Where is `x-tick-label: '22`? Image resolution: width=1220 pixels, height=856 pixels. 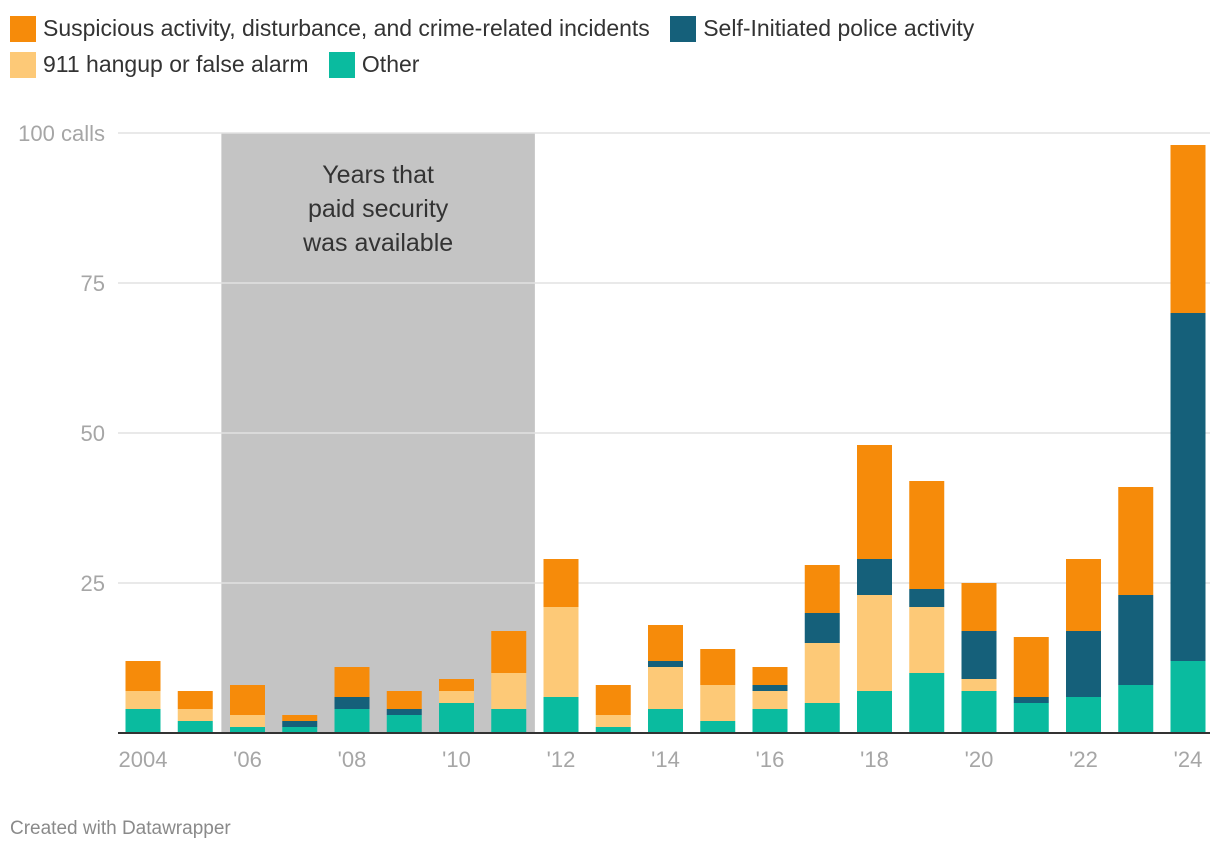
x-tick-label: '22 is located at coordinates (1083, 759).